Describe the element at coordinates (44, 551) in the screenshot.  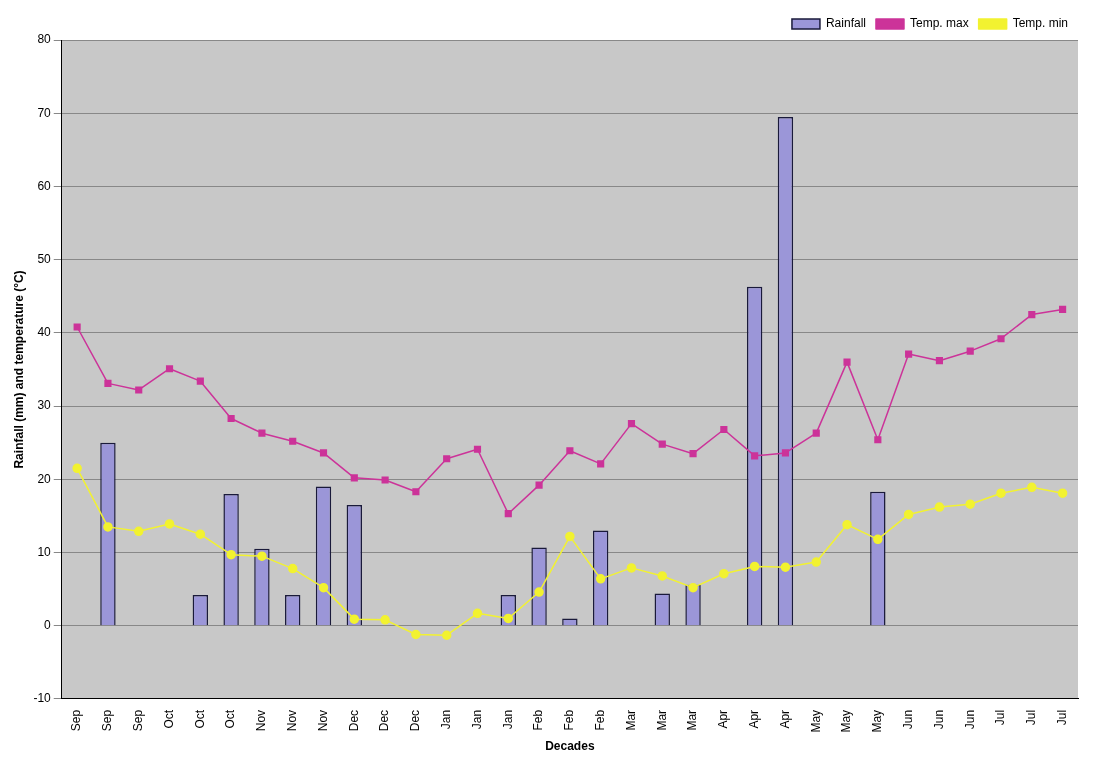
I see `y-tick-label: 10` at that location.